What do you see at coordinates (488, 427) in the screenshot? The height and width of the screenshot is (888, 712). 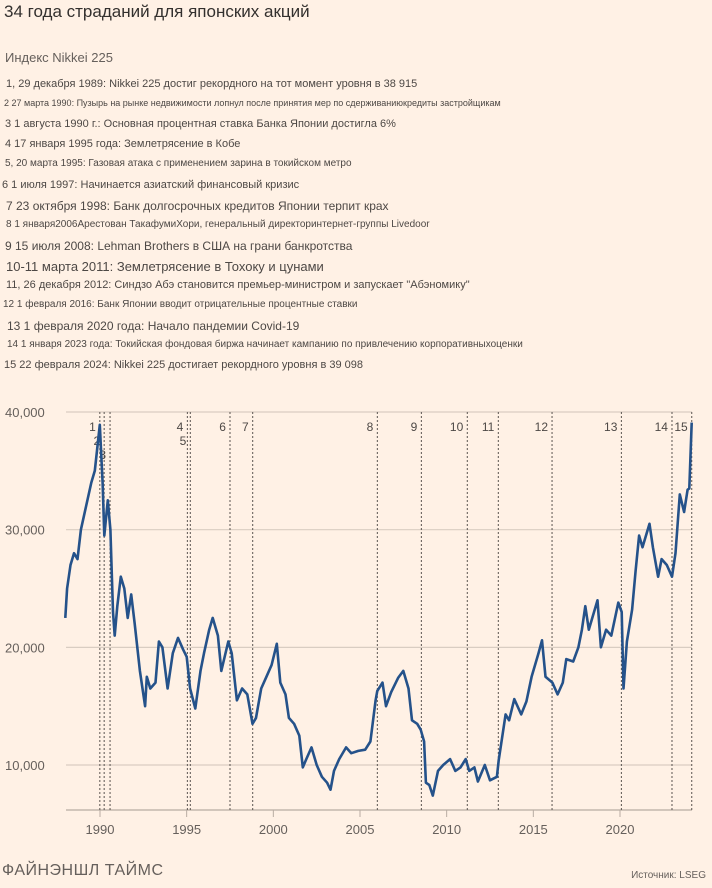 I see `event-marker-label: 11` at bounding box center [488, 427].